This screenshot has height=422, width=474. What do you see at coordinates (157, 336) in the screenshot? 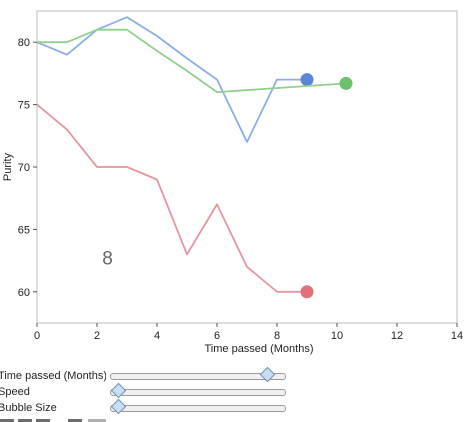
I see `x-tick-label: 4` at bounding box center [157, 336].